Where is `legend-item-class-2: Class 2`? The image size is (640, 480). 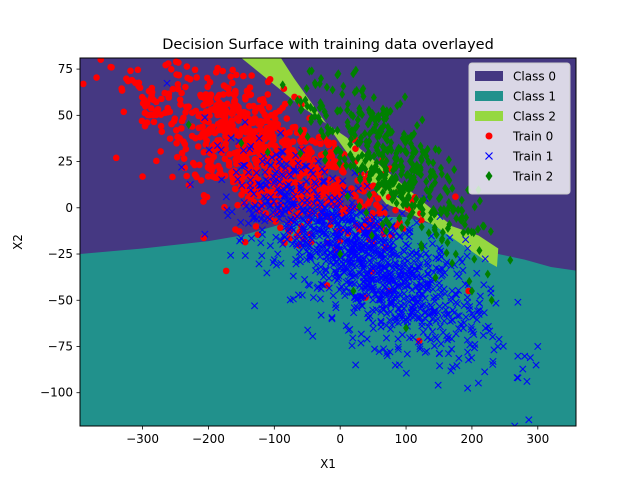
legend-item-class-2: Class 2 is located at coordinates (515, 117).